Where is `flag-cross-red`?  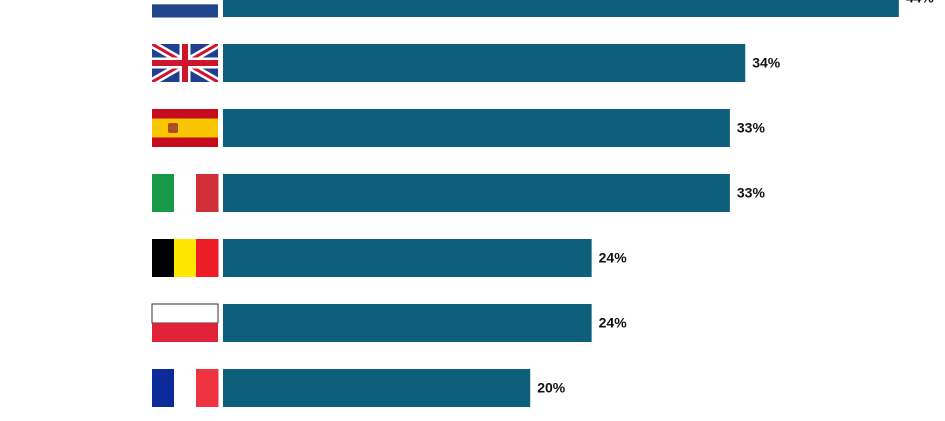
flag-cross-red is located at coordinates (185, 63).